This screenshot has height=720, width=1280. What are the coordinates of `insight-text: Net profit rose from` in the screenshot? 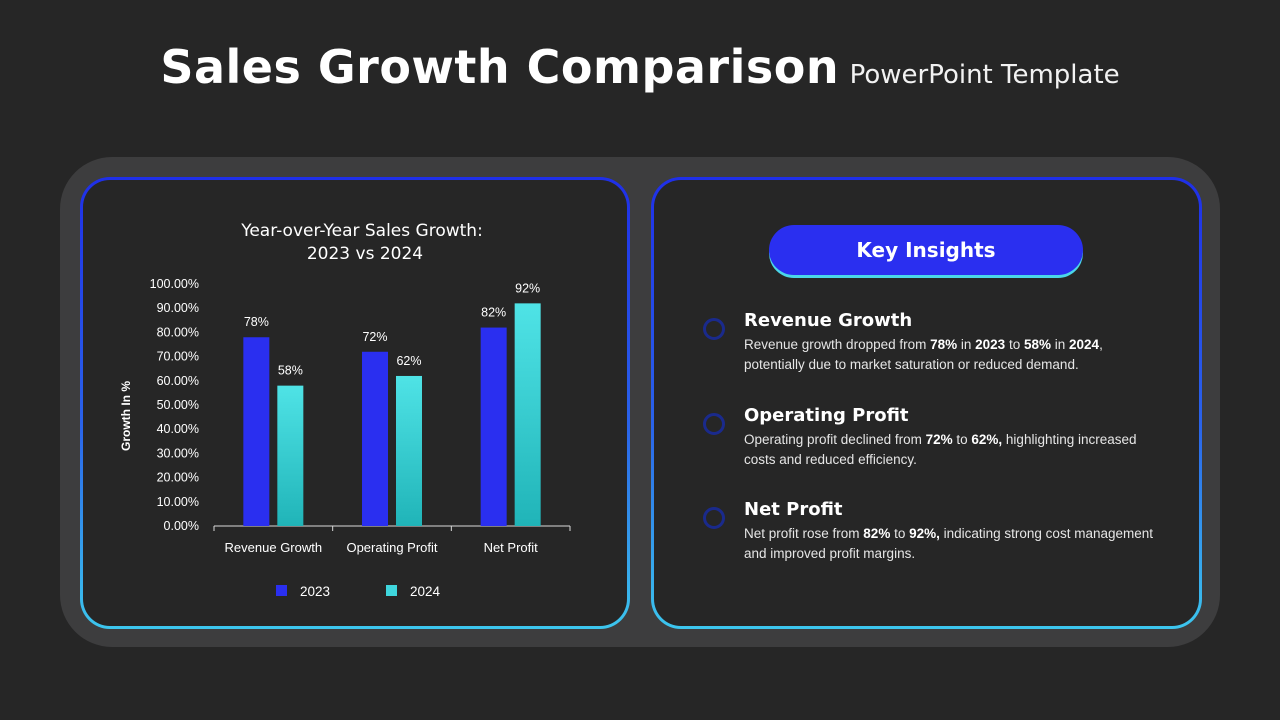 It's located at (804, 533).